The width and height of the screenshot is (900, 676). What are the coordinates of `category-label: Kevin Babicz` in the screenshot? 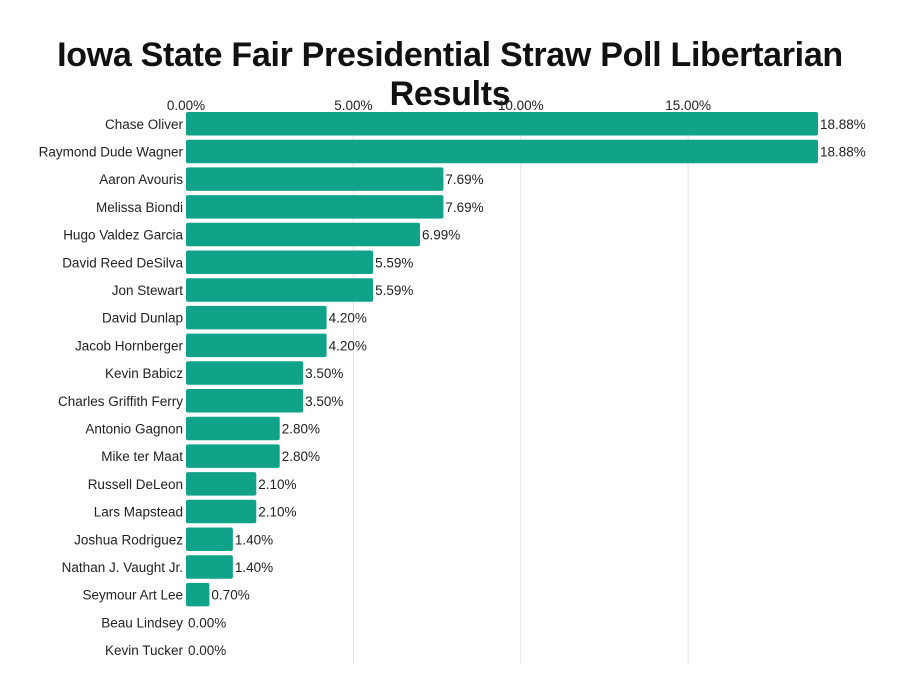 It's located at (144, 373).